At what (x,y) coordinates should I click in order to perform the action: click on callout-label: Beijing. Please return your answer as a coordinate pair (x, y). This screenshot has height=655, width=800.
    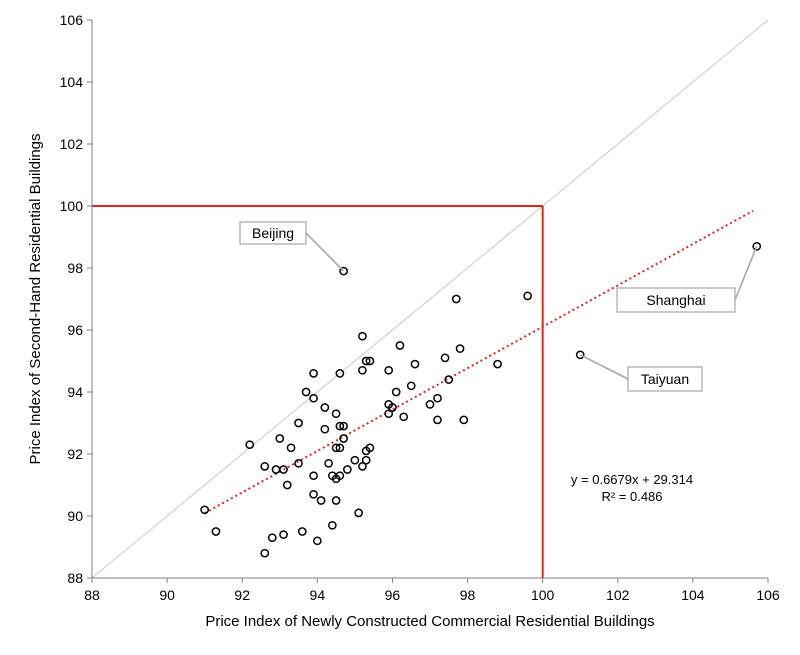
    Looking at the image, I should click on (273, 233).